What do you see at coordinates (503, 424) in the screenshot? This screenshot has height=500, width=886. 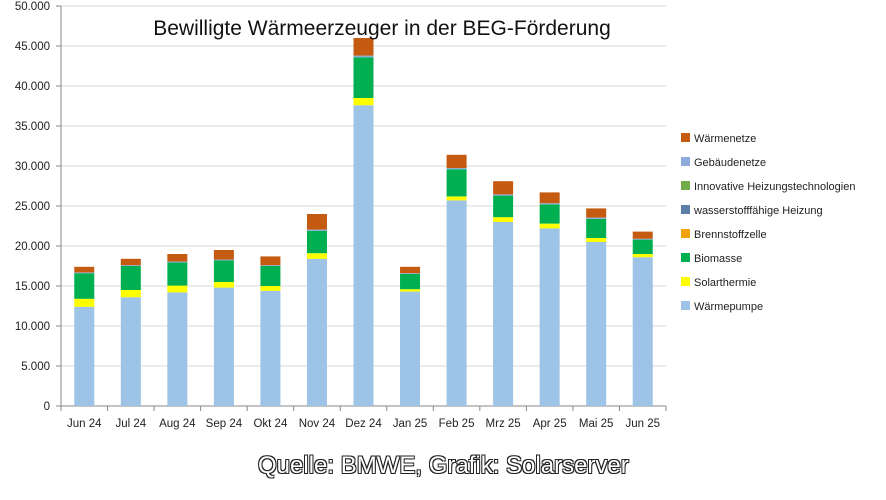 I see `x-tick-label: Mrz 25` at bounding box center [503, 424].